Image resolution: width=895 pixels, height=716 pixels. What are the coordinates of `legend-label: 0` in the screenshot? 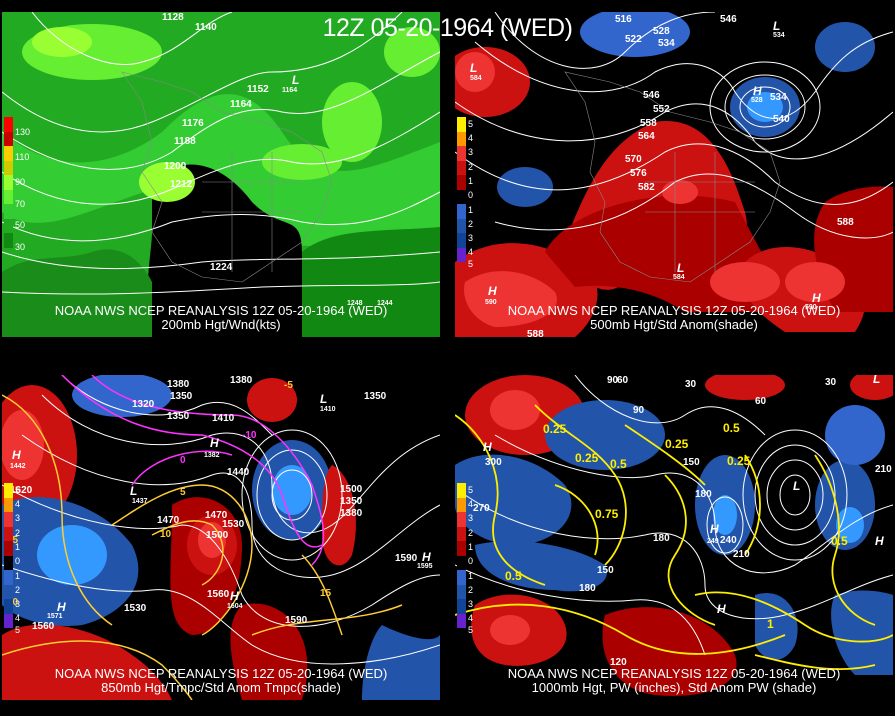 It's located at (18, 561).